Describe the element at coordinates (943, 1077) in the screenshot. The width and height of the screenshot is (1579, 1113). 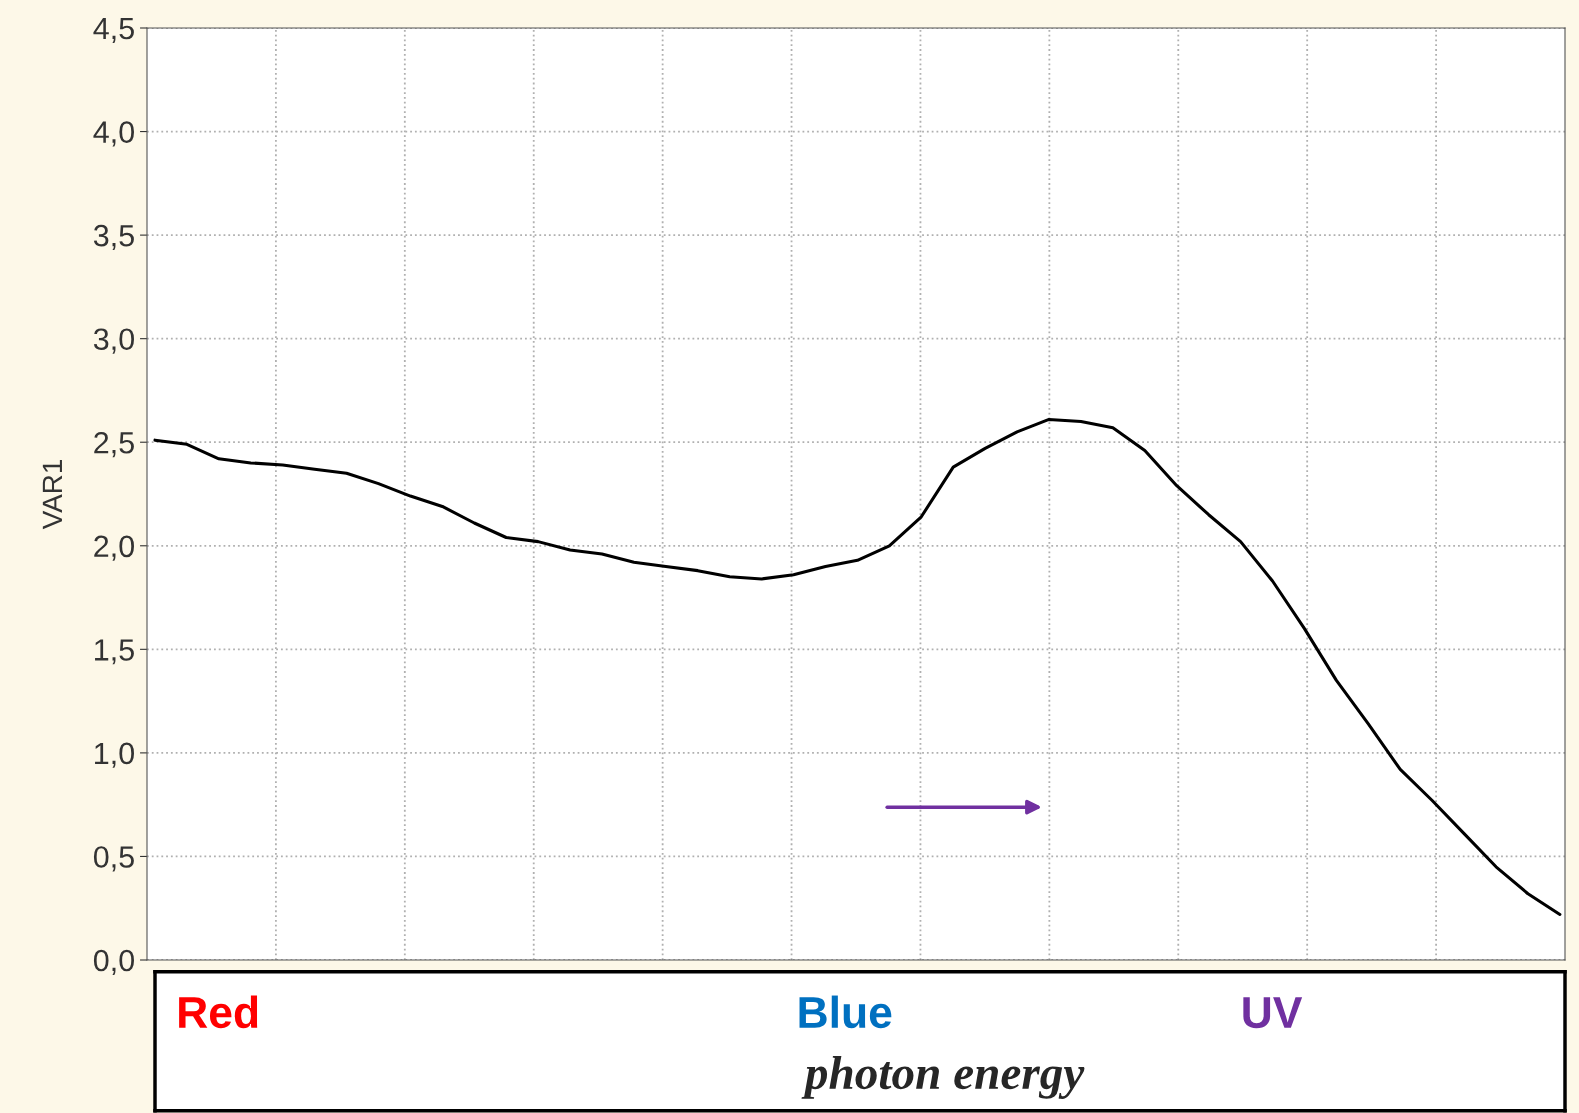
I see `x-axis-title: photon energy` at that location.